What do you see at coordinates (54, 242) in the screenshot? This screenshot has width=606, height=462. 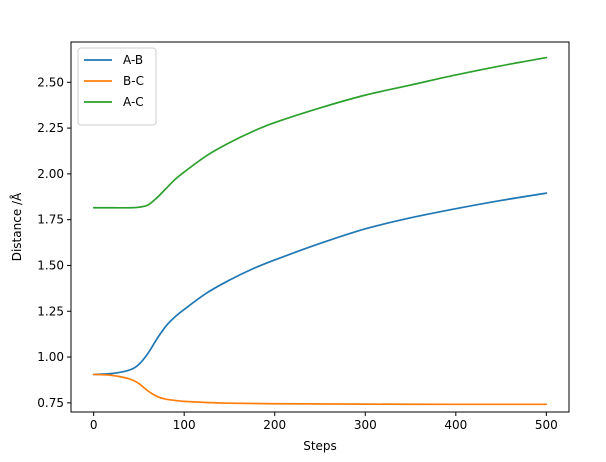 I see `y-axis-ticks: 0.75 1.00 1.25 1.50 1.75 2.00 2.25 2.50` at bounding box center [54, 242].